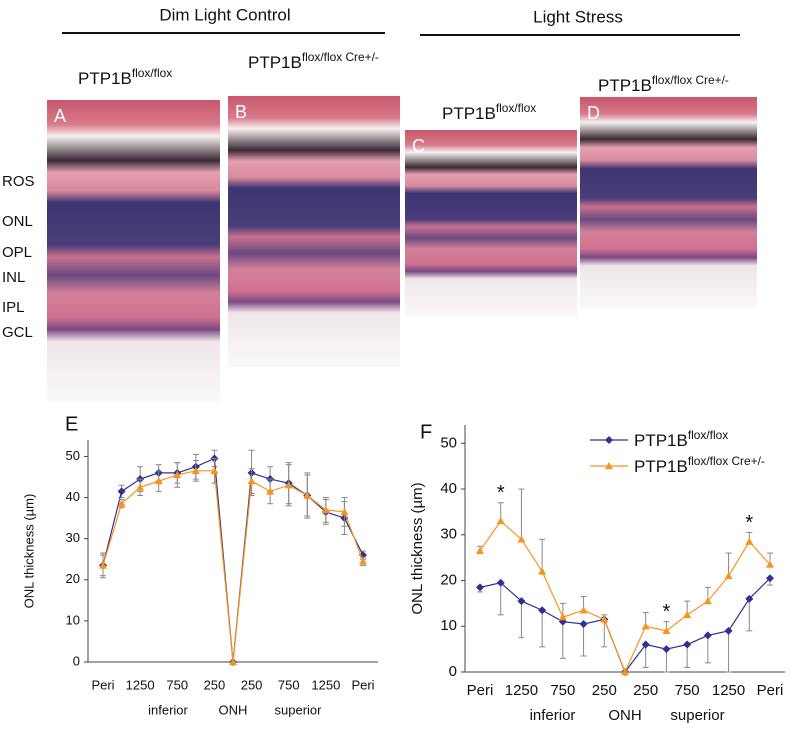 This screenshot has height=733, width=800. Describe the element at coordinates (241, 112) in the screenshot. I see `panel-letter: B` at that location.